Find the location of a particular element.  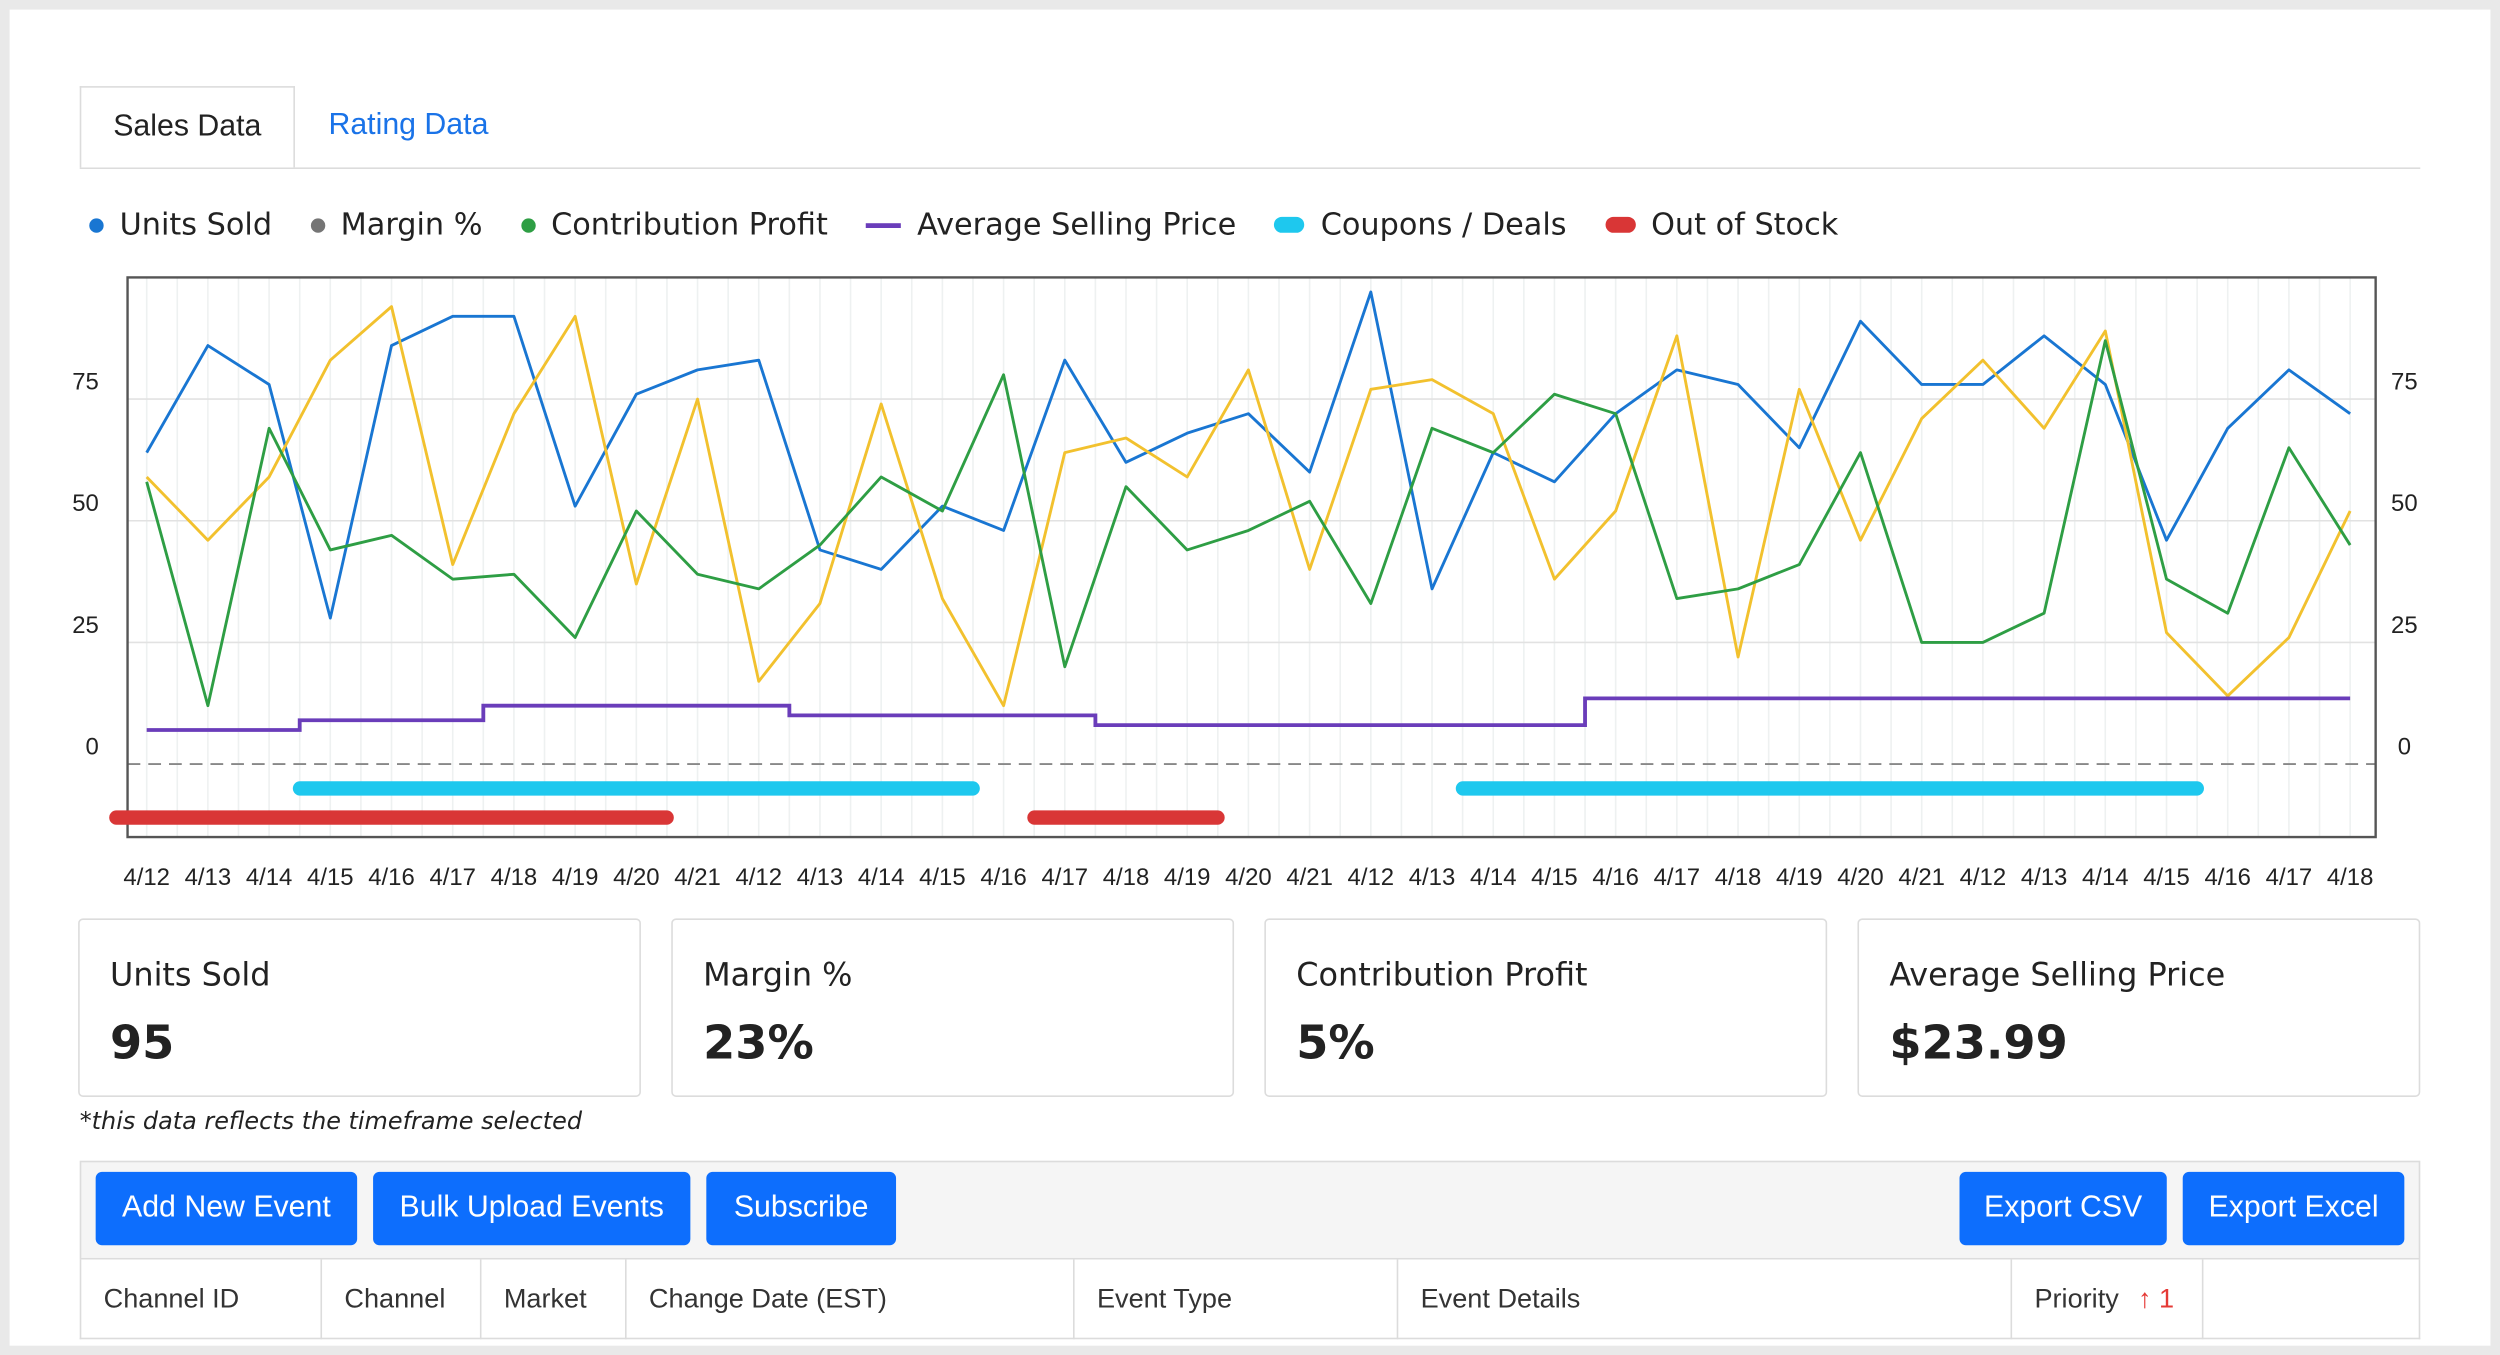

card-title: Average Selling Price is located at coordinates (2057, 974).